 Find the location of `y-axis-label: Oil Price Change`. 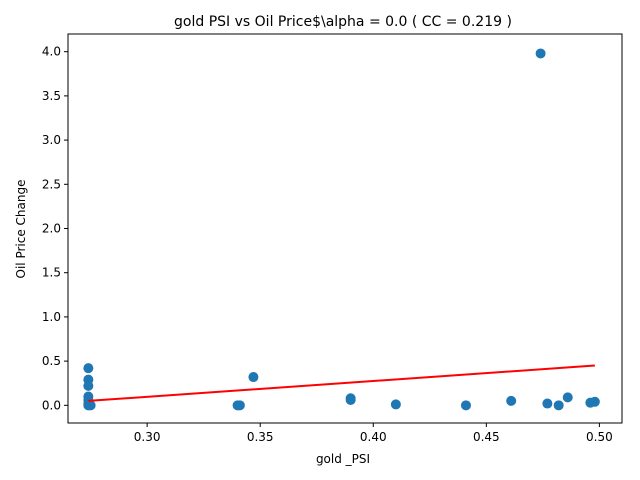

y-axis-label: Oil Price Change is located at coordinates (21, 229).